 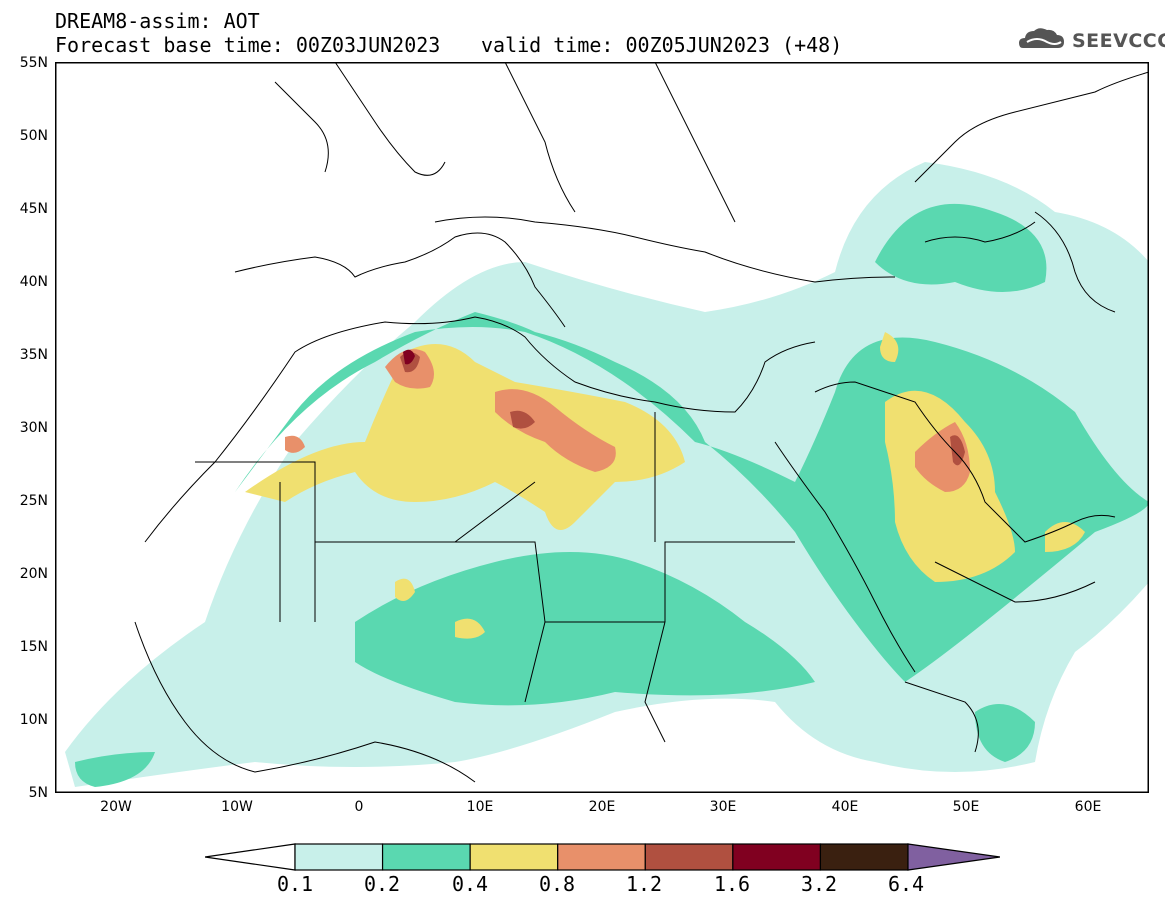 What do you see at coordinates (662, 45) in the screenshot?
I see `valid-time: valid time: 00Z05JUN2023 (+48)` at bounding box center [662, 45].